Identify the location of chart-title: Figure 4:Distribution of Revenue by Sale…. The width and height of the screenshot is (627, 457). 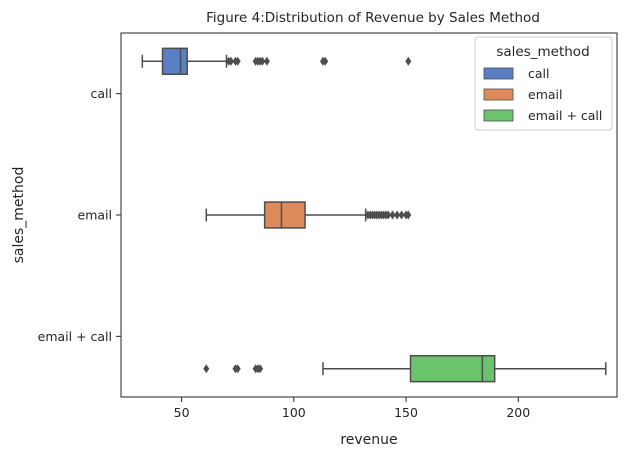
(373, 18).